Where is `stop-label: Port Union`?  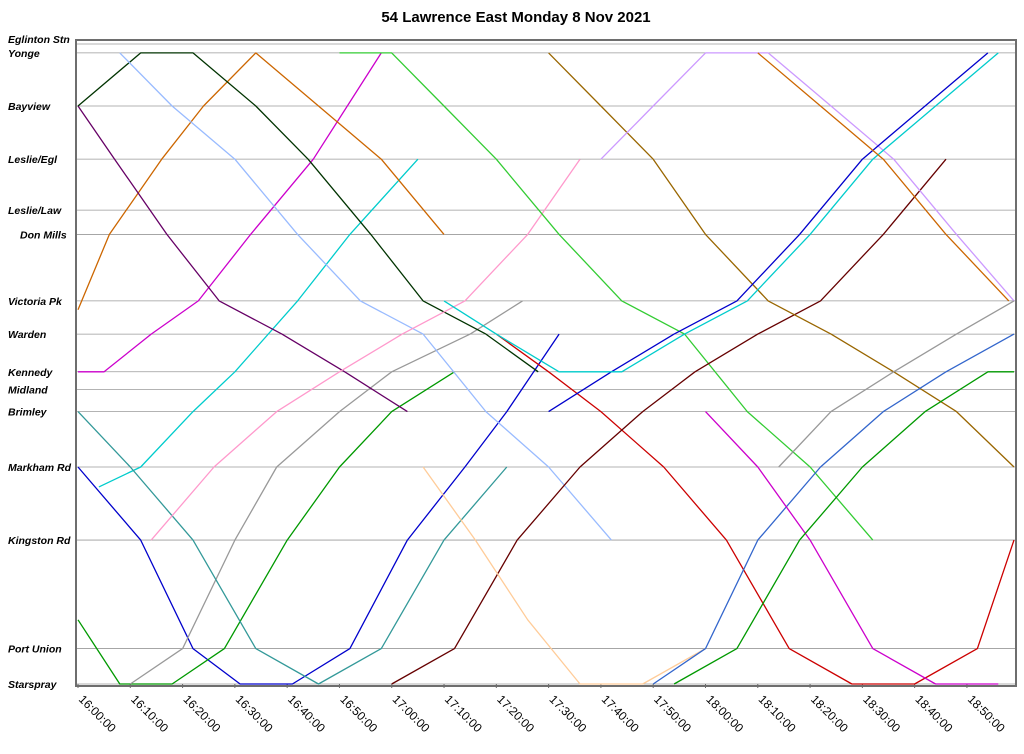 stop-label: Port Union is located at coordinates (35, 650).